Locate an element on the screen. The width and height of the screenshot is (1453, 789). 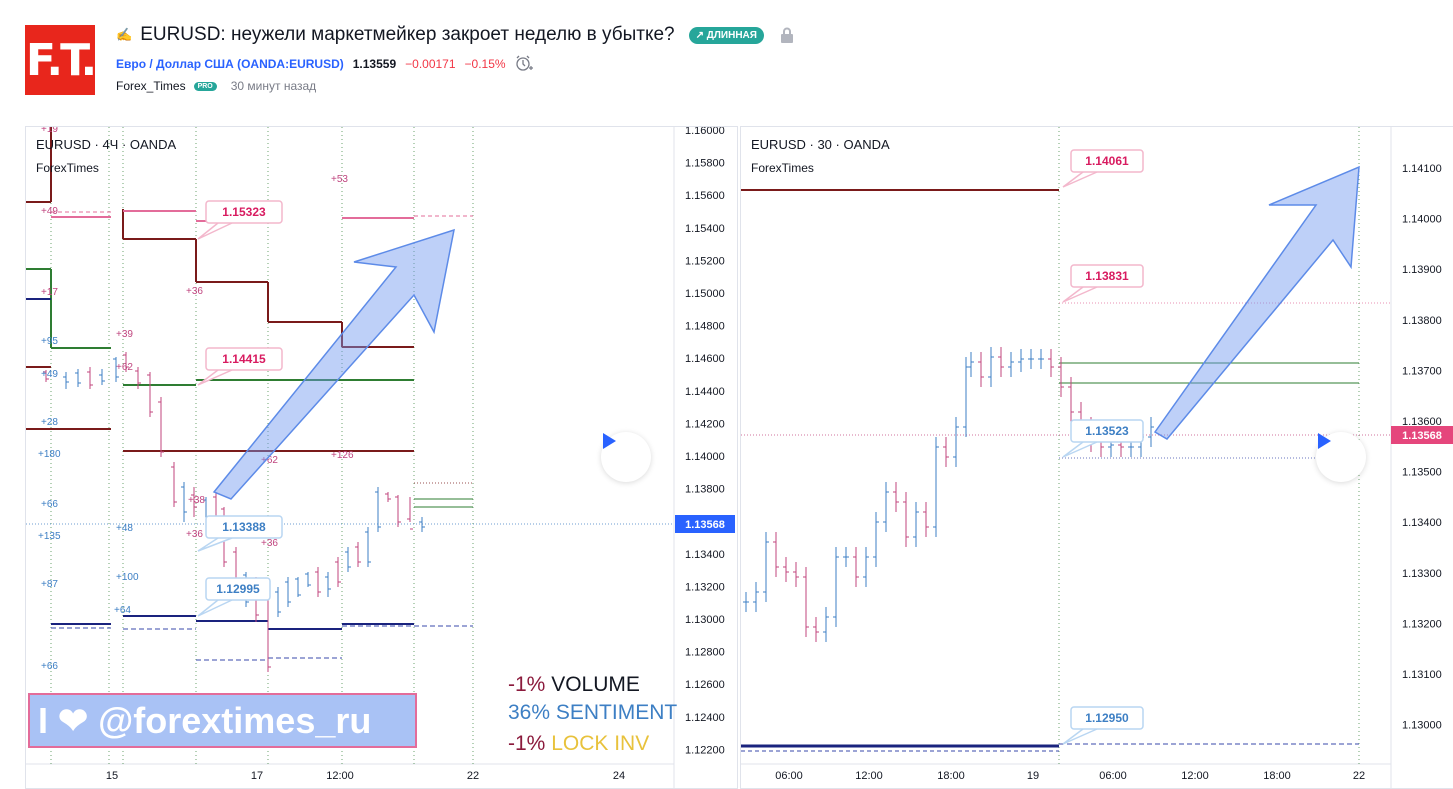
current-price-tag is located at coordinates (705, 524).